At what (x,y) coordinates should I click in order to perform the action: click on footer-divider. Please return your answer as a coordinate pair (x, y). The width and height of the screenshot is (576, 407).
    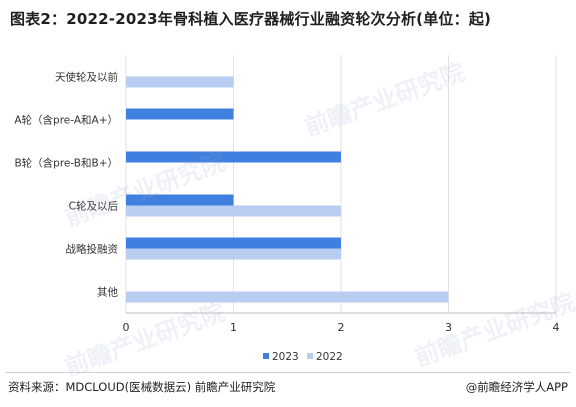
    Looking at the image, I should click on (288, 372).